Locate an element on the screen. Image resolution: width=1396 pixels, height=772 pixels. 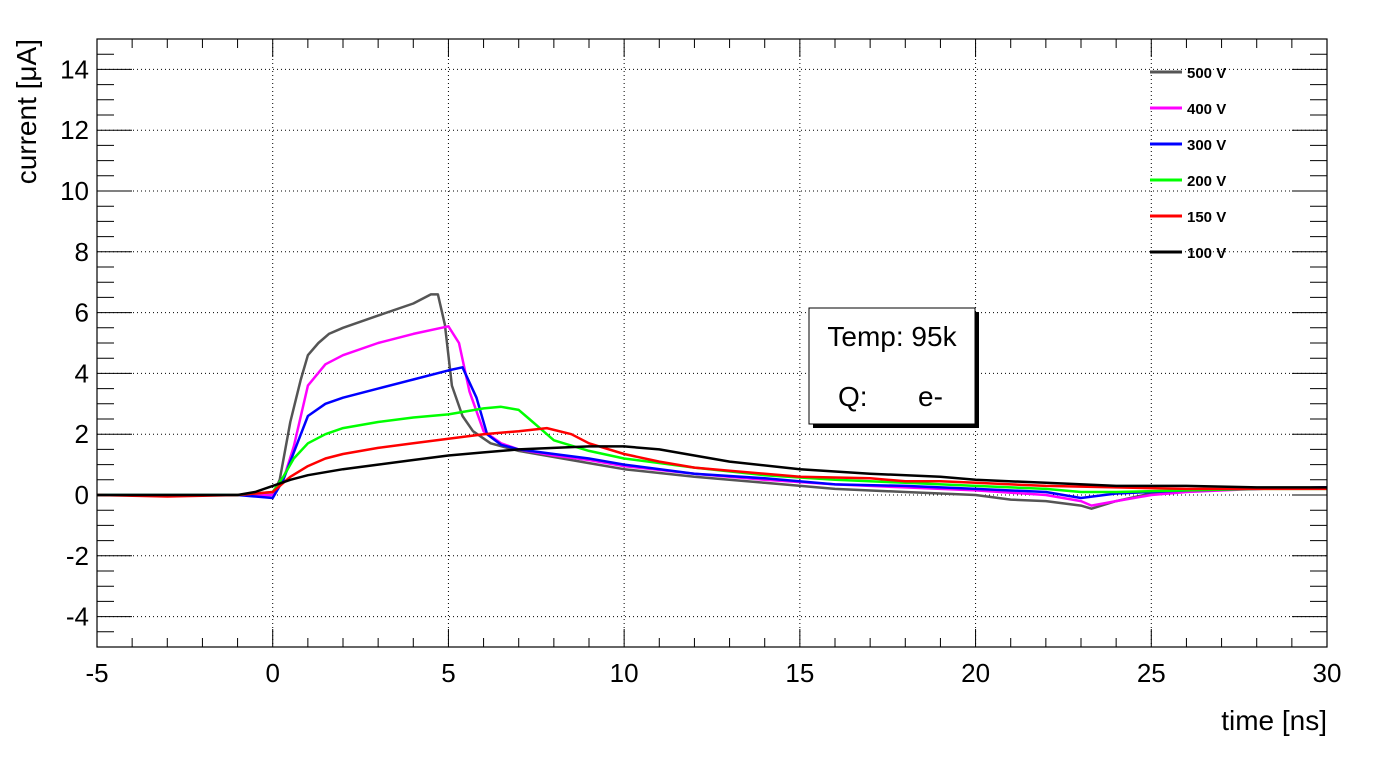
legend-label: 150 V is located at coordinates (1206, 217).